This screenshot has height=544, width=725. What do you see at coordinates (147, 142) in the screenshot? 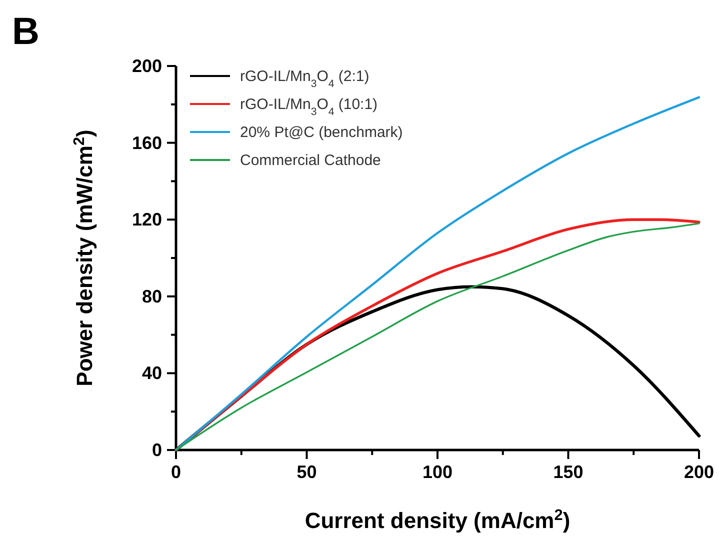
I see `y-tick-label: 160` at bounding box center [147, 142].